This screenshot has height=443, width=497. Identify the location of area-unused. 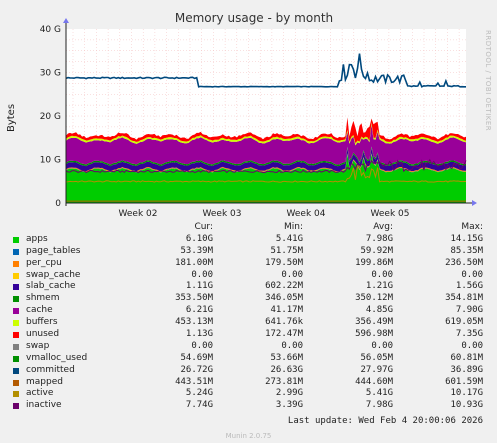
(266, 130).